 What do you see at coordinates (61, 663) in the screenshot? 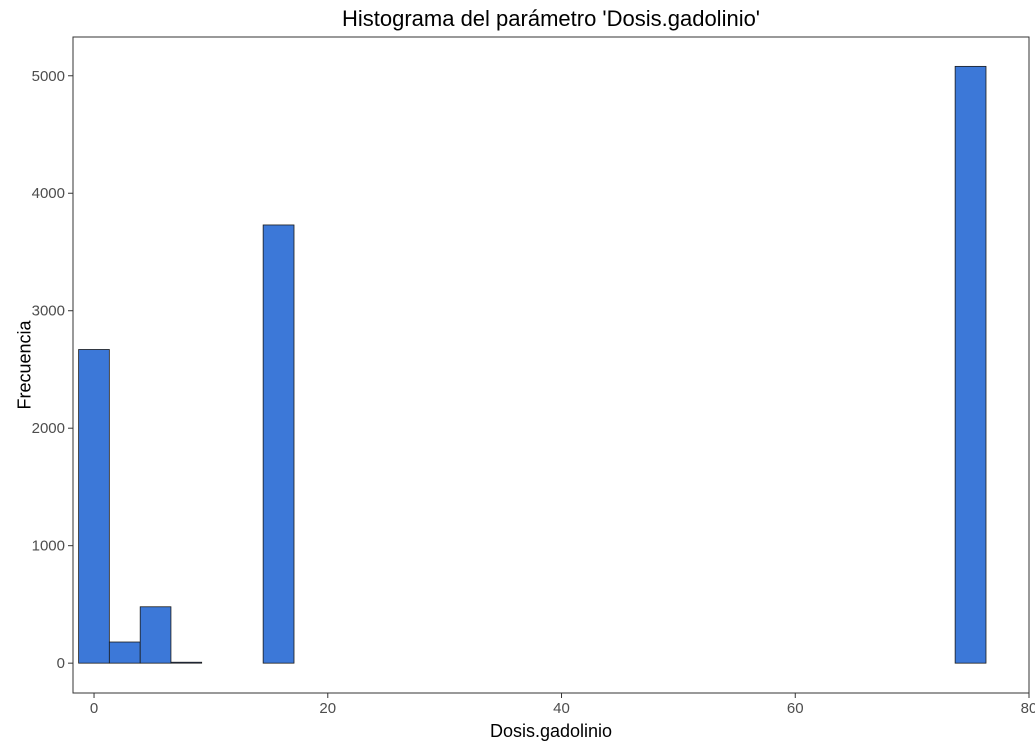
I see `y-tick-label: 0` at bounding box center [61, 663].